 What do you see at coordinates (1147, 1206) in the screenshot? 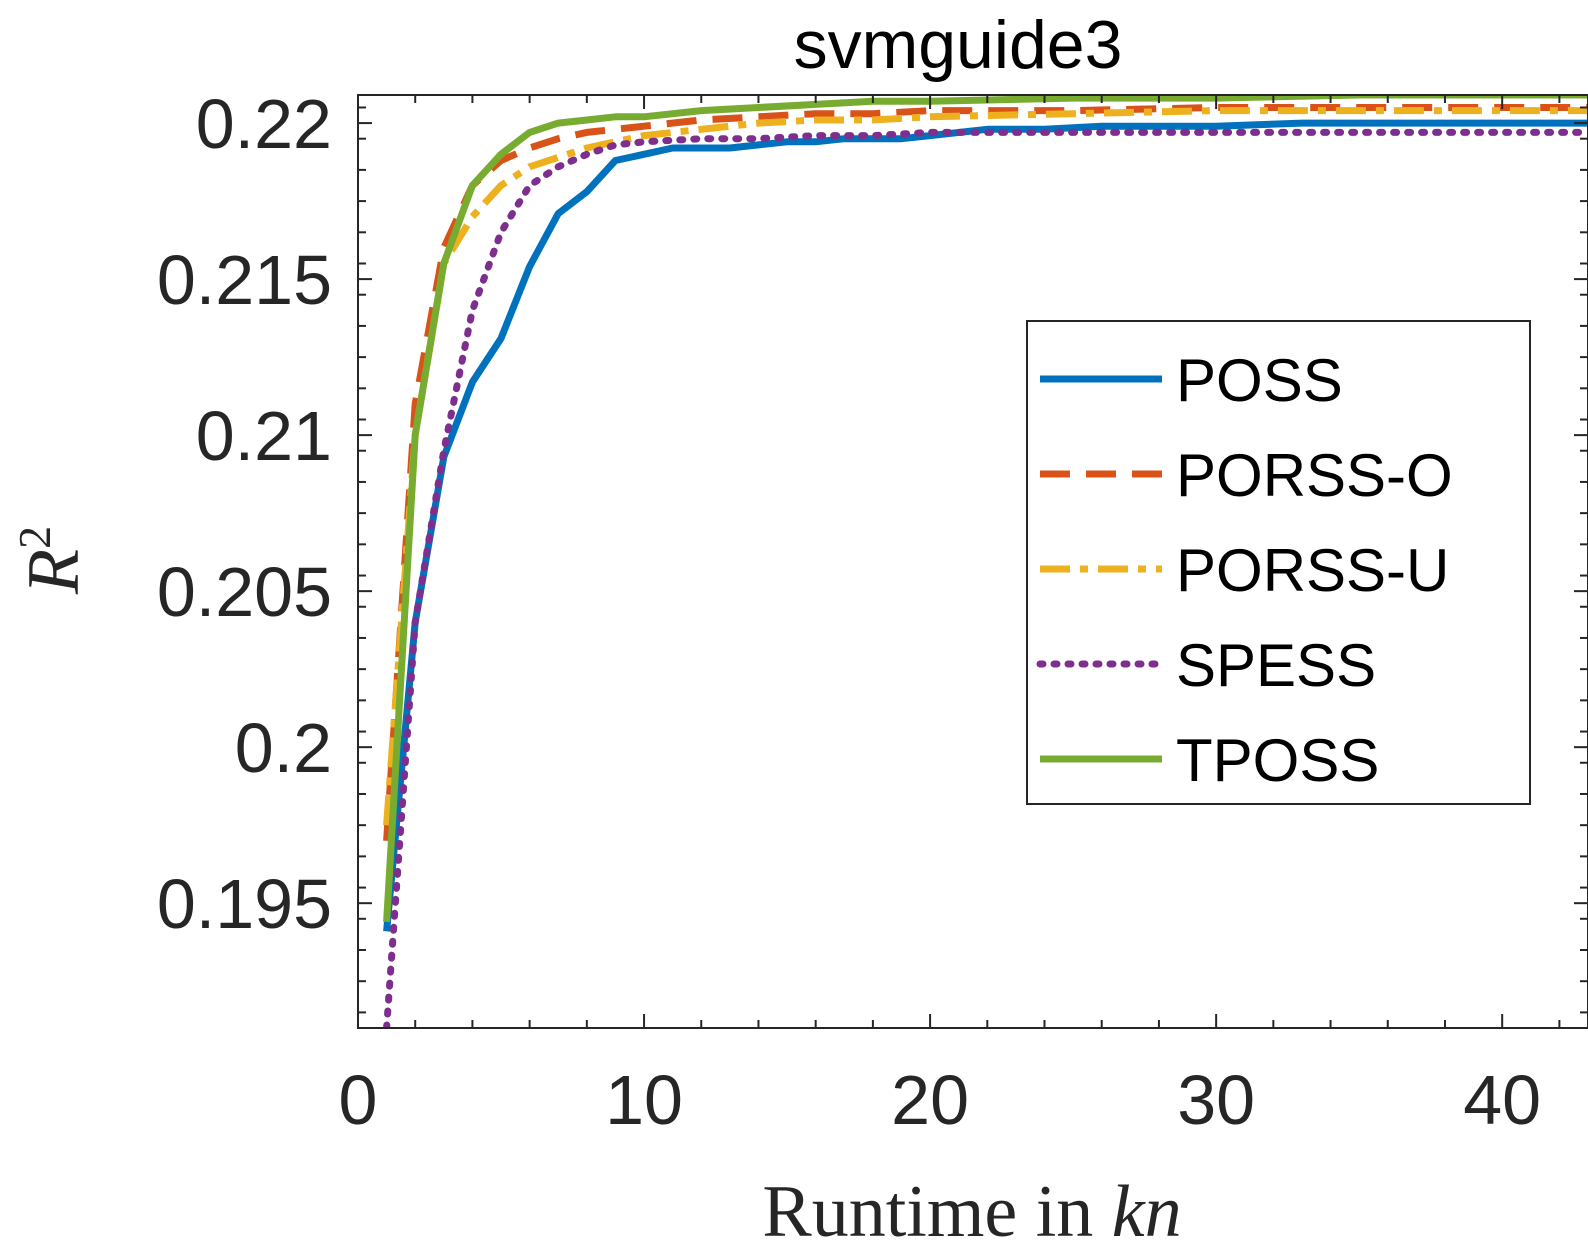
I see `x-axis-label-italic: kn` at bounding box center [1147, 1206].